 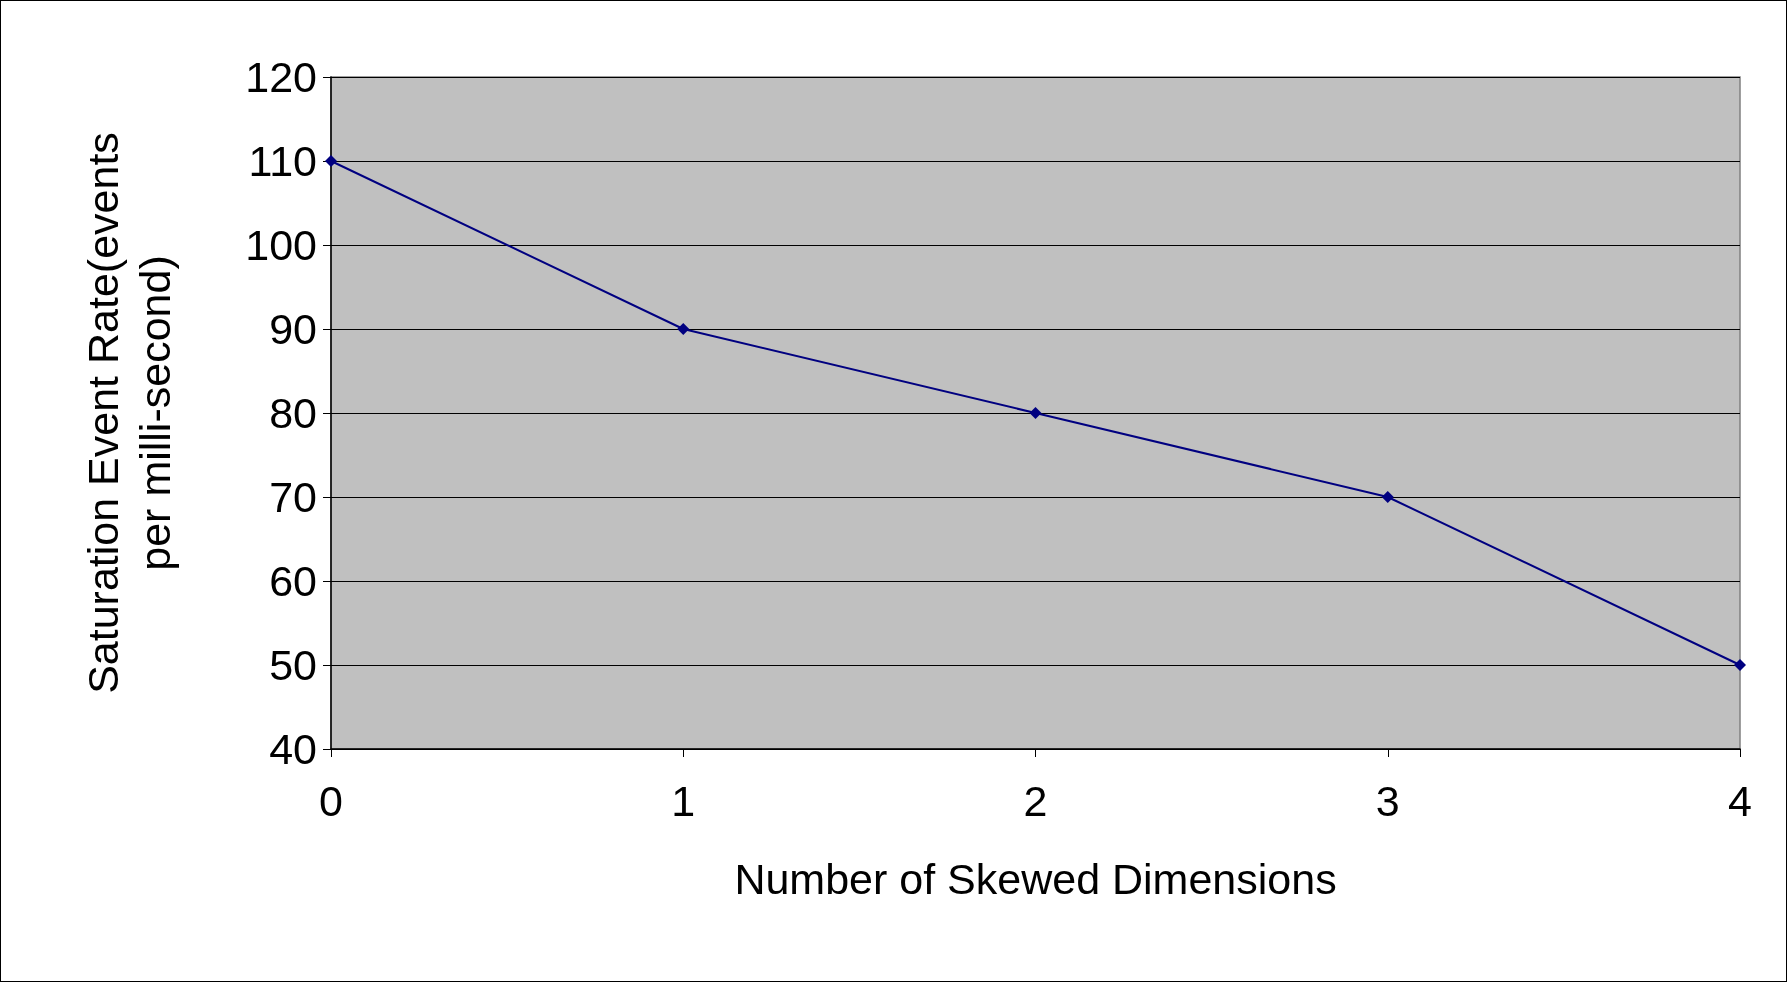 I want to click on y-tick-label: 120, so click(x=281, y=77).